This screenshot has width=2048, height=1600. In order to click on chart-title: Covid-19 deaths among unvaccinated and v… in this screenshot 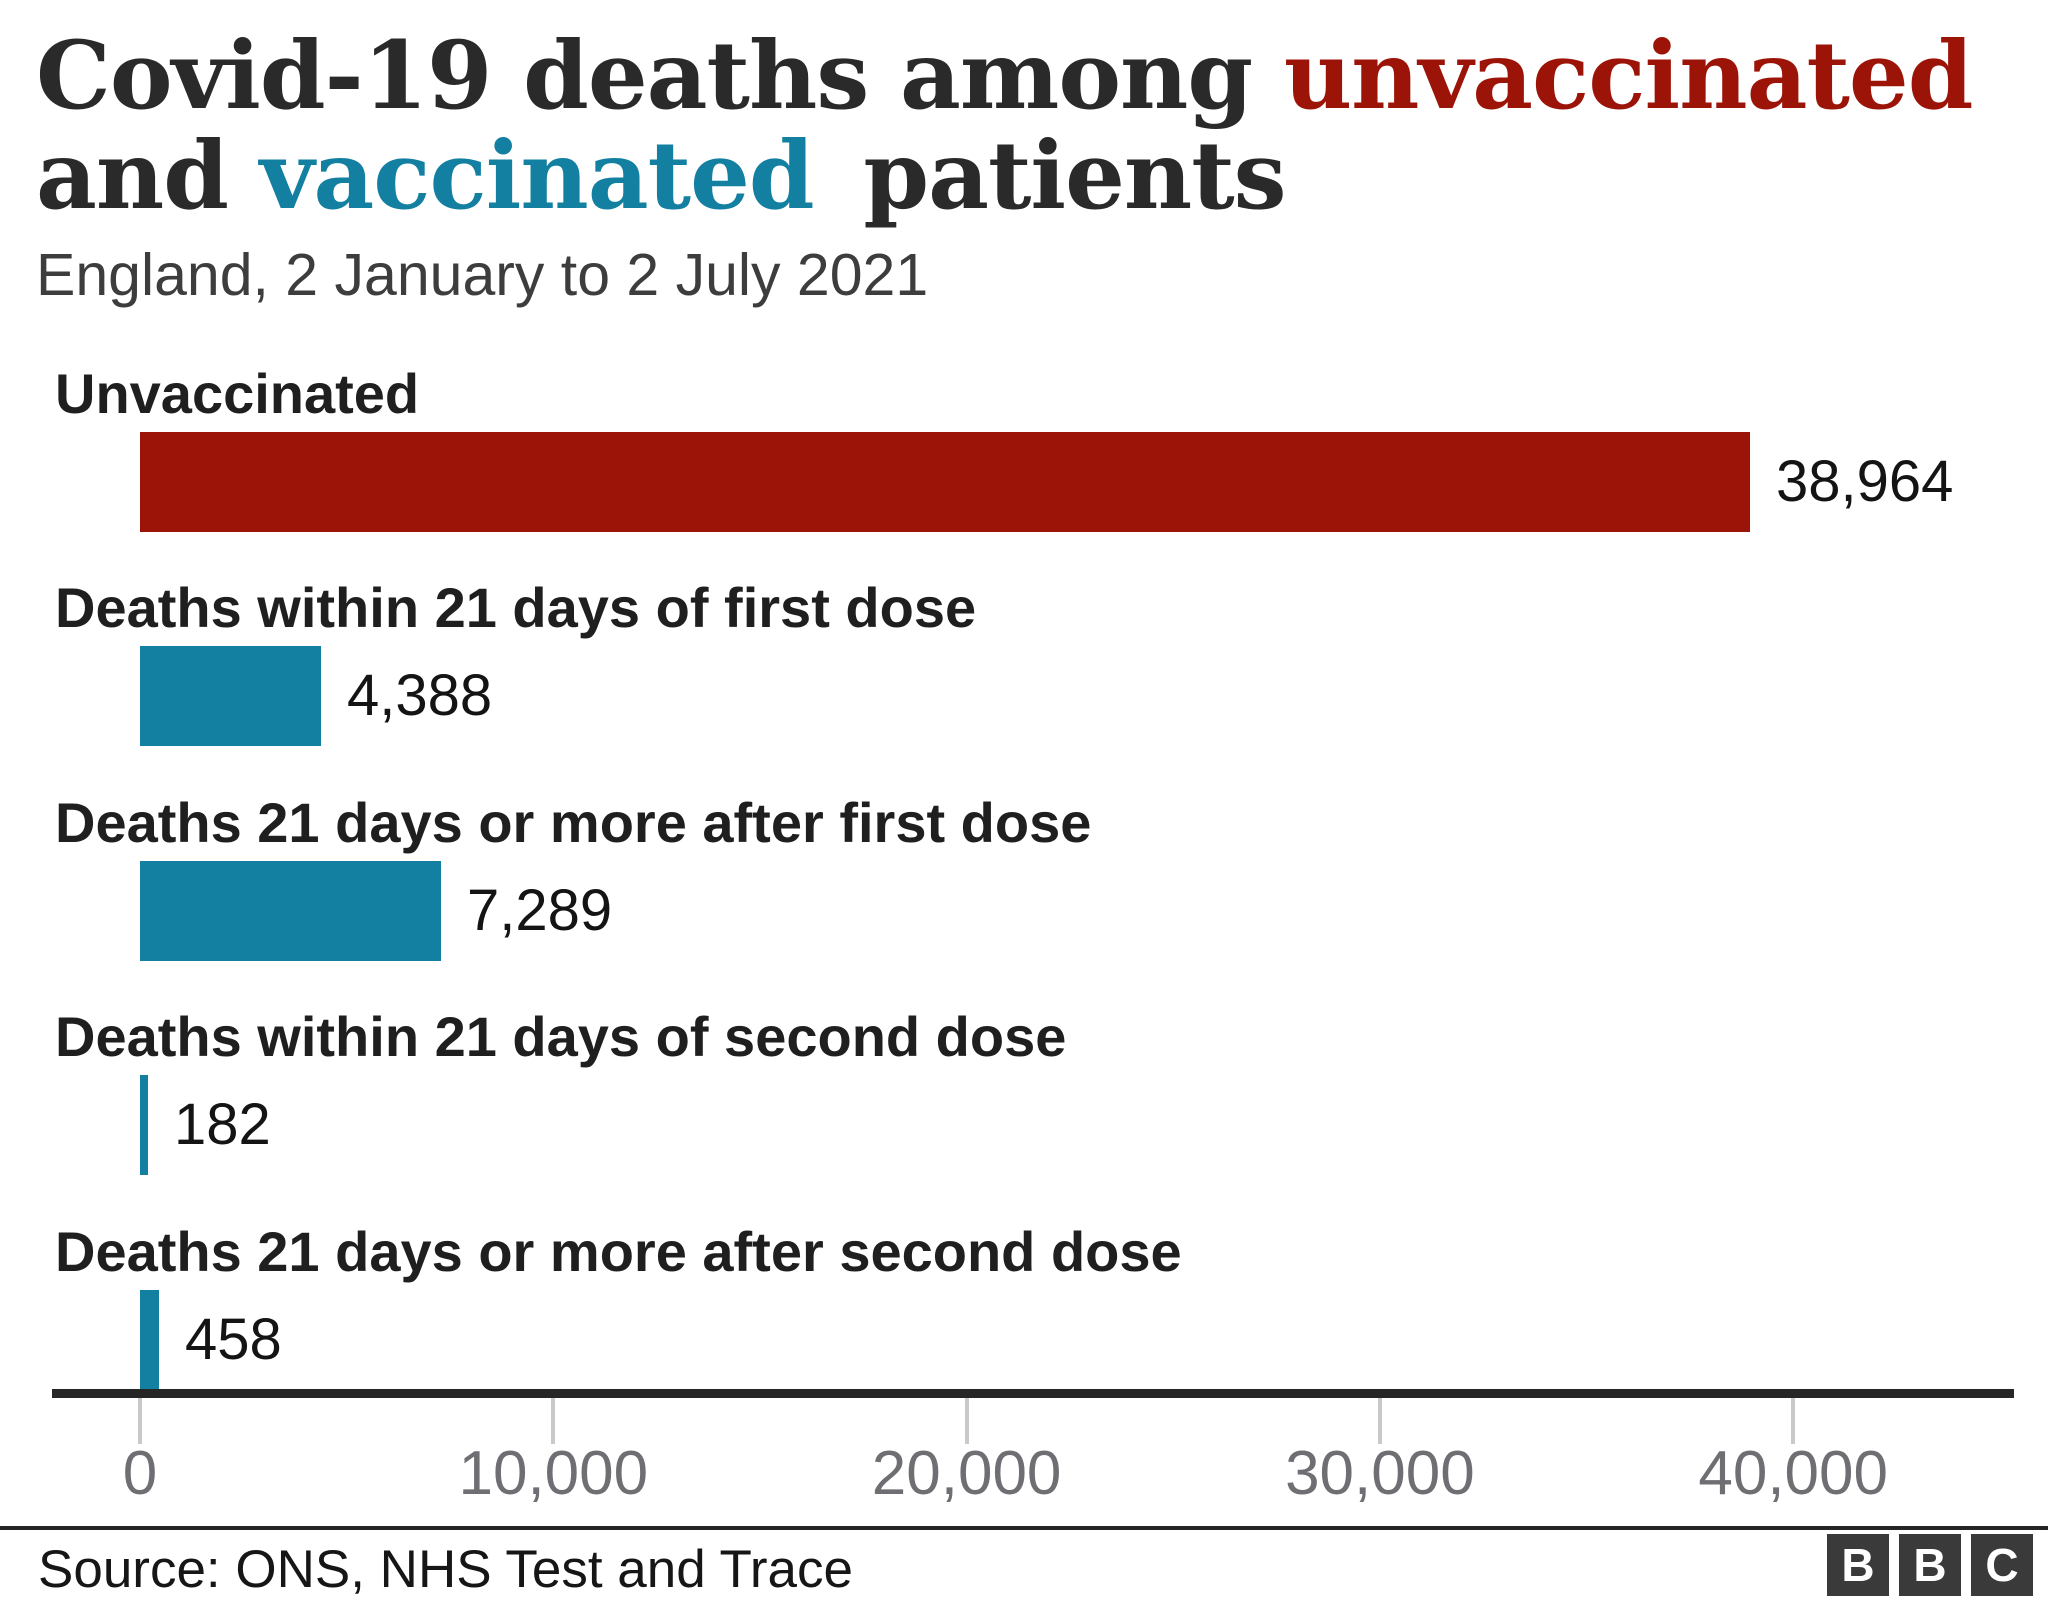, I will do `click(1004, 126)`.